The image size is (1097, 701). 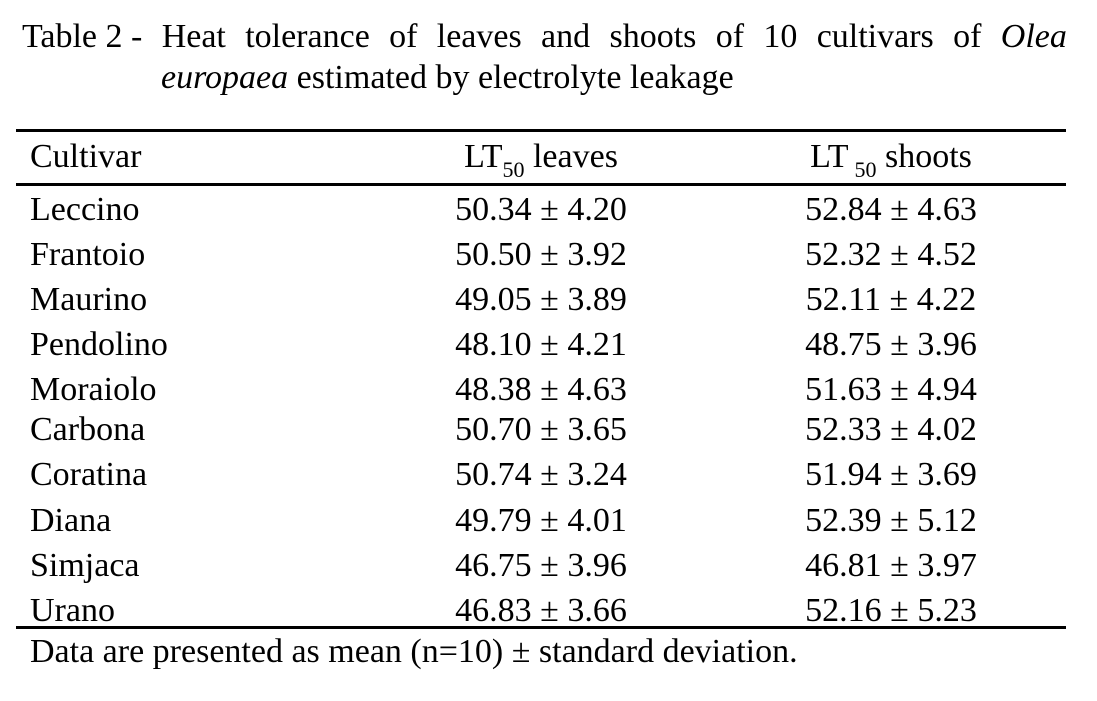 What do you see at coordinates (541, 254) in the screenshot?
I see `cell-lt50-leaves: 50.50 ± 3.92` at bounding box center [541, 254].